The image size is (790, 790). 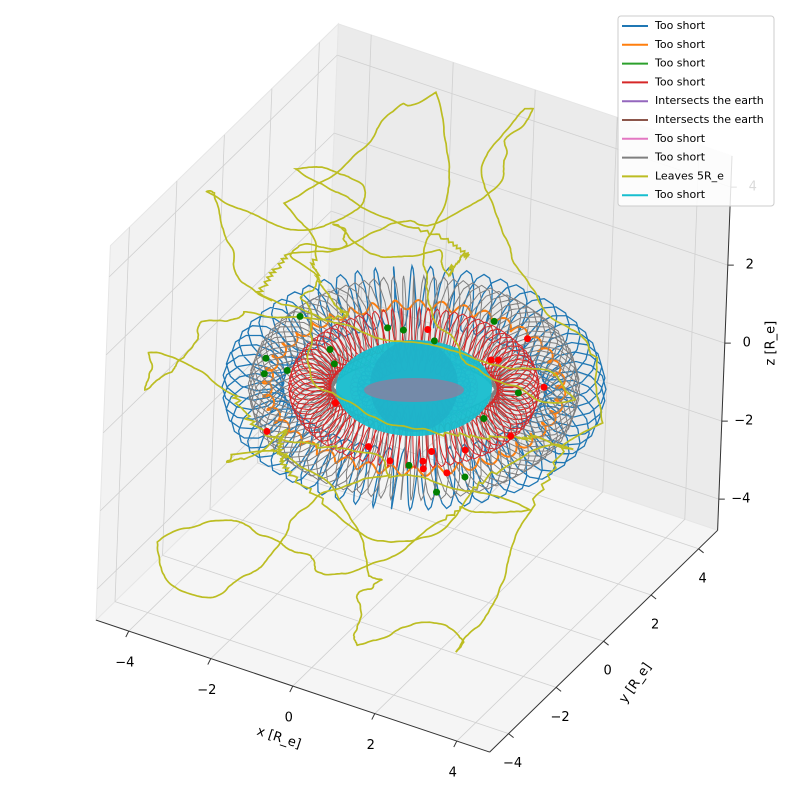 I want to click on x-axis-line, so click(x=292, y=686).